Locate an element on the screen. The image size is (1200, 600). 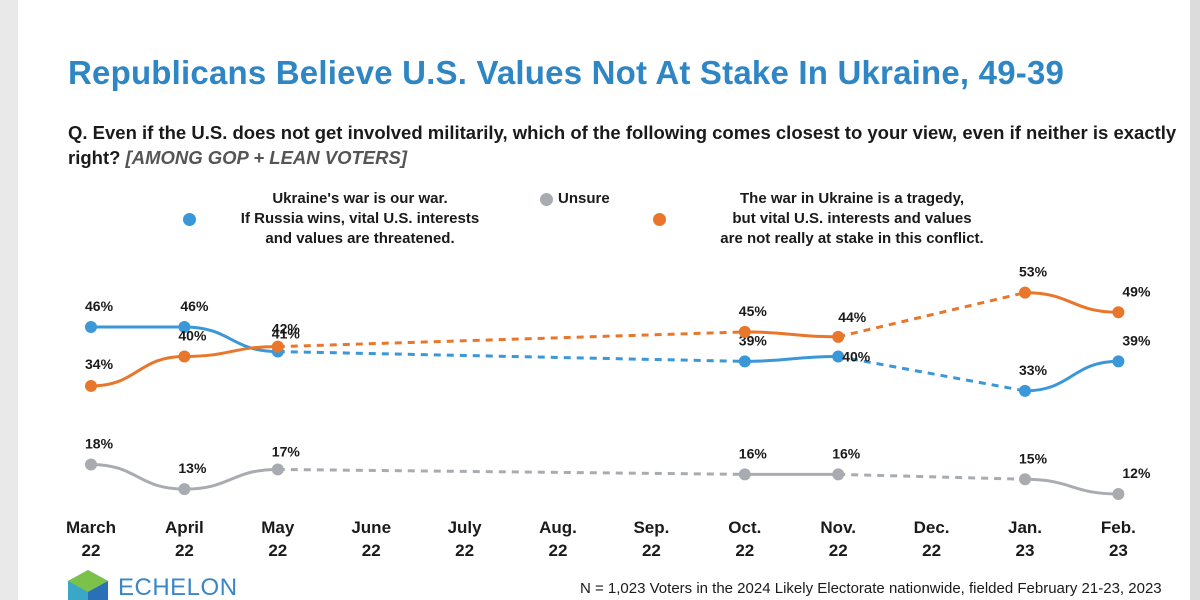
x-tick-month: Jan. is located at coordinates (1025, 527).